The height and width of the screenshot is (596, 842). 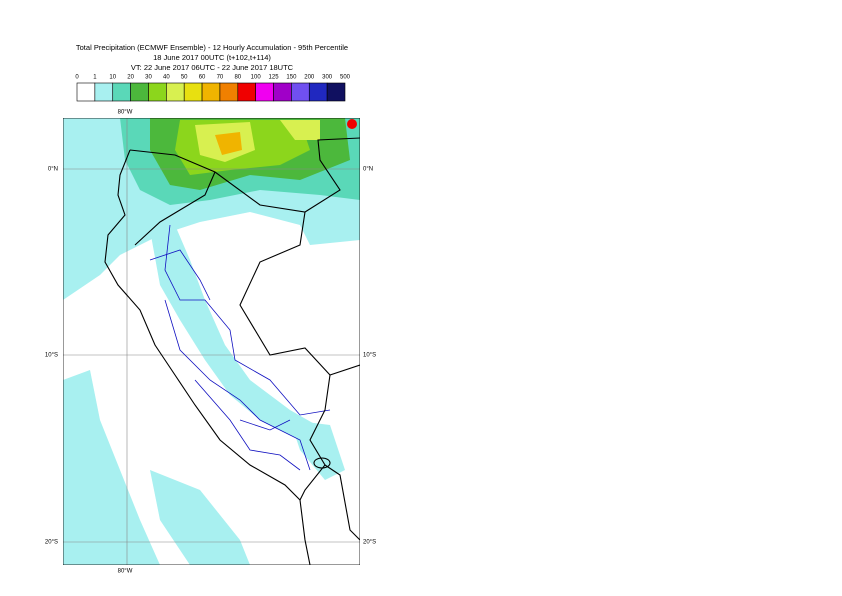 What do you see at coordinates (148, 78) in the screenshot?
I see `legend-label: 30` at bounding box center [148, 78].